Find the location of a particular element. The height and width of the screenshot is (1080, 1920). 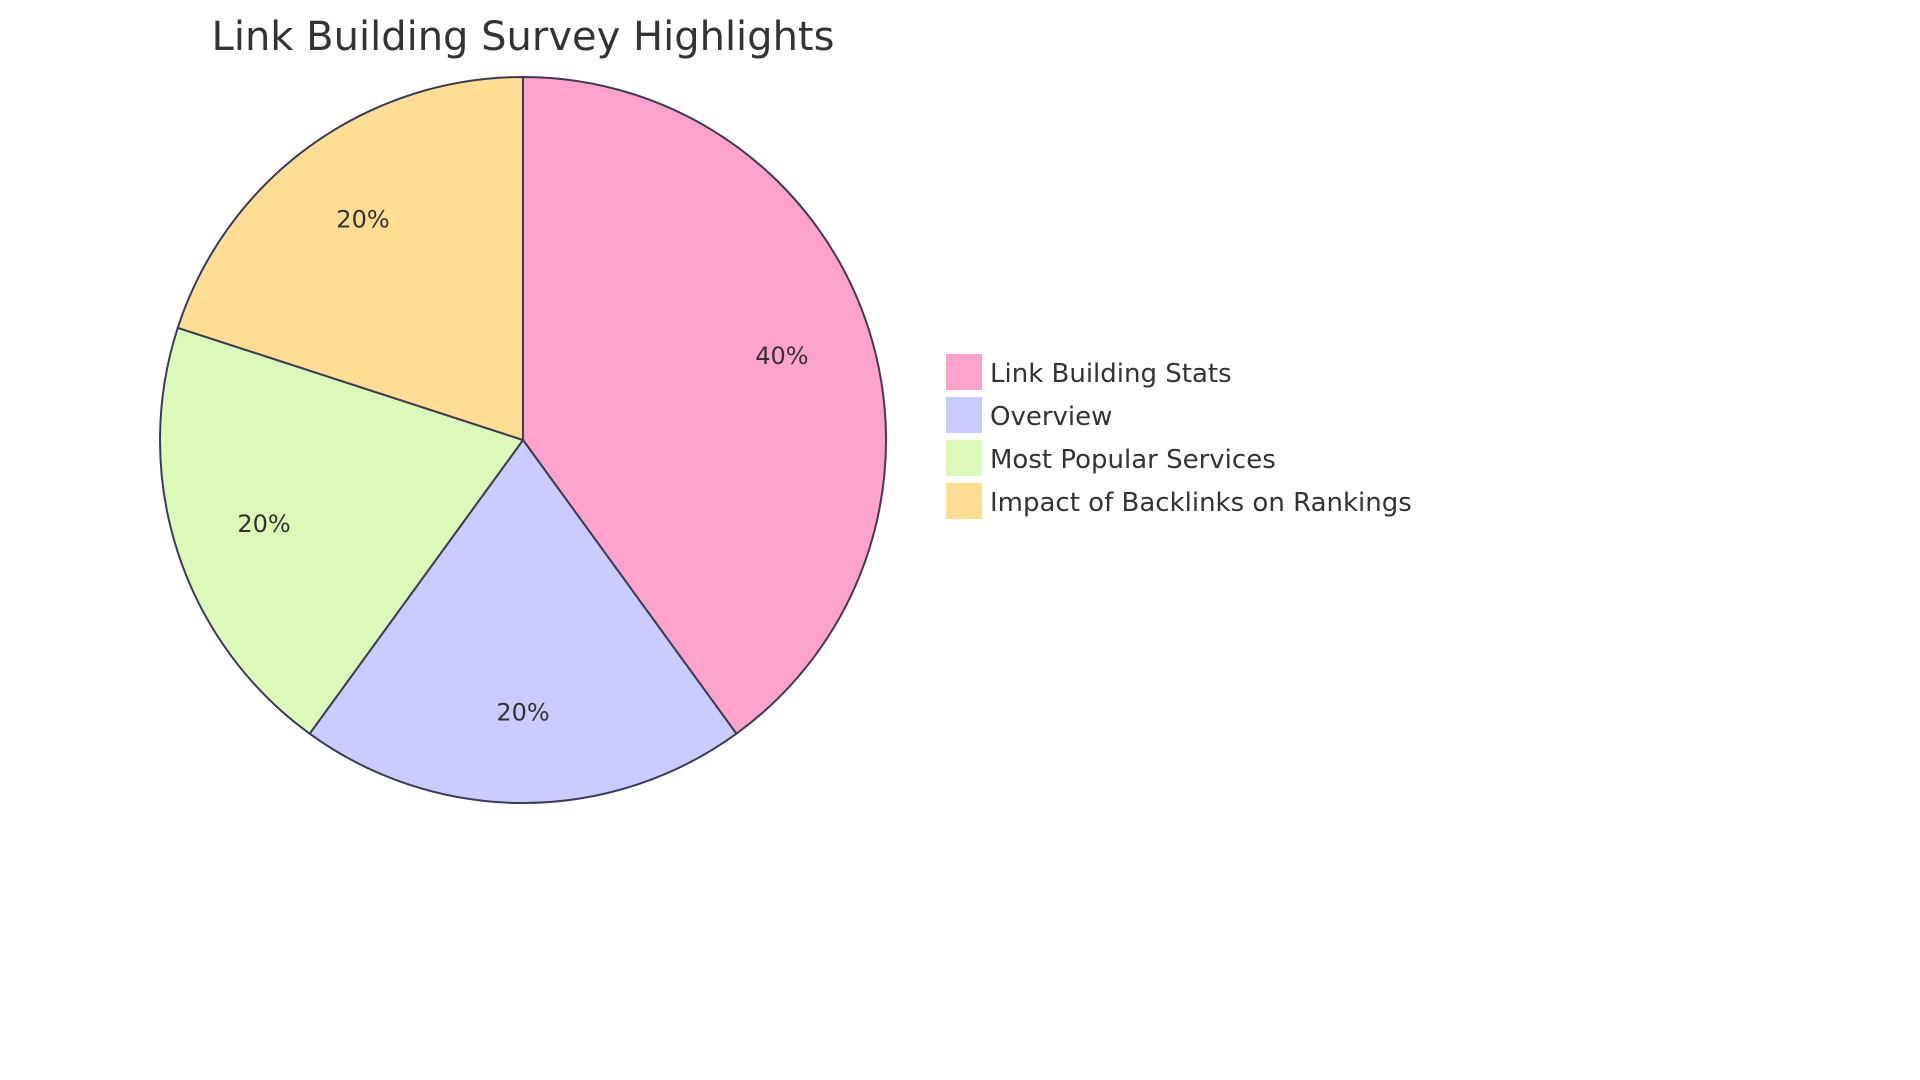

slice-label: 40% is located at coordinates (781, 356).